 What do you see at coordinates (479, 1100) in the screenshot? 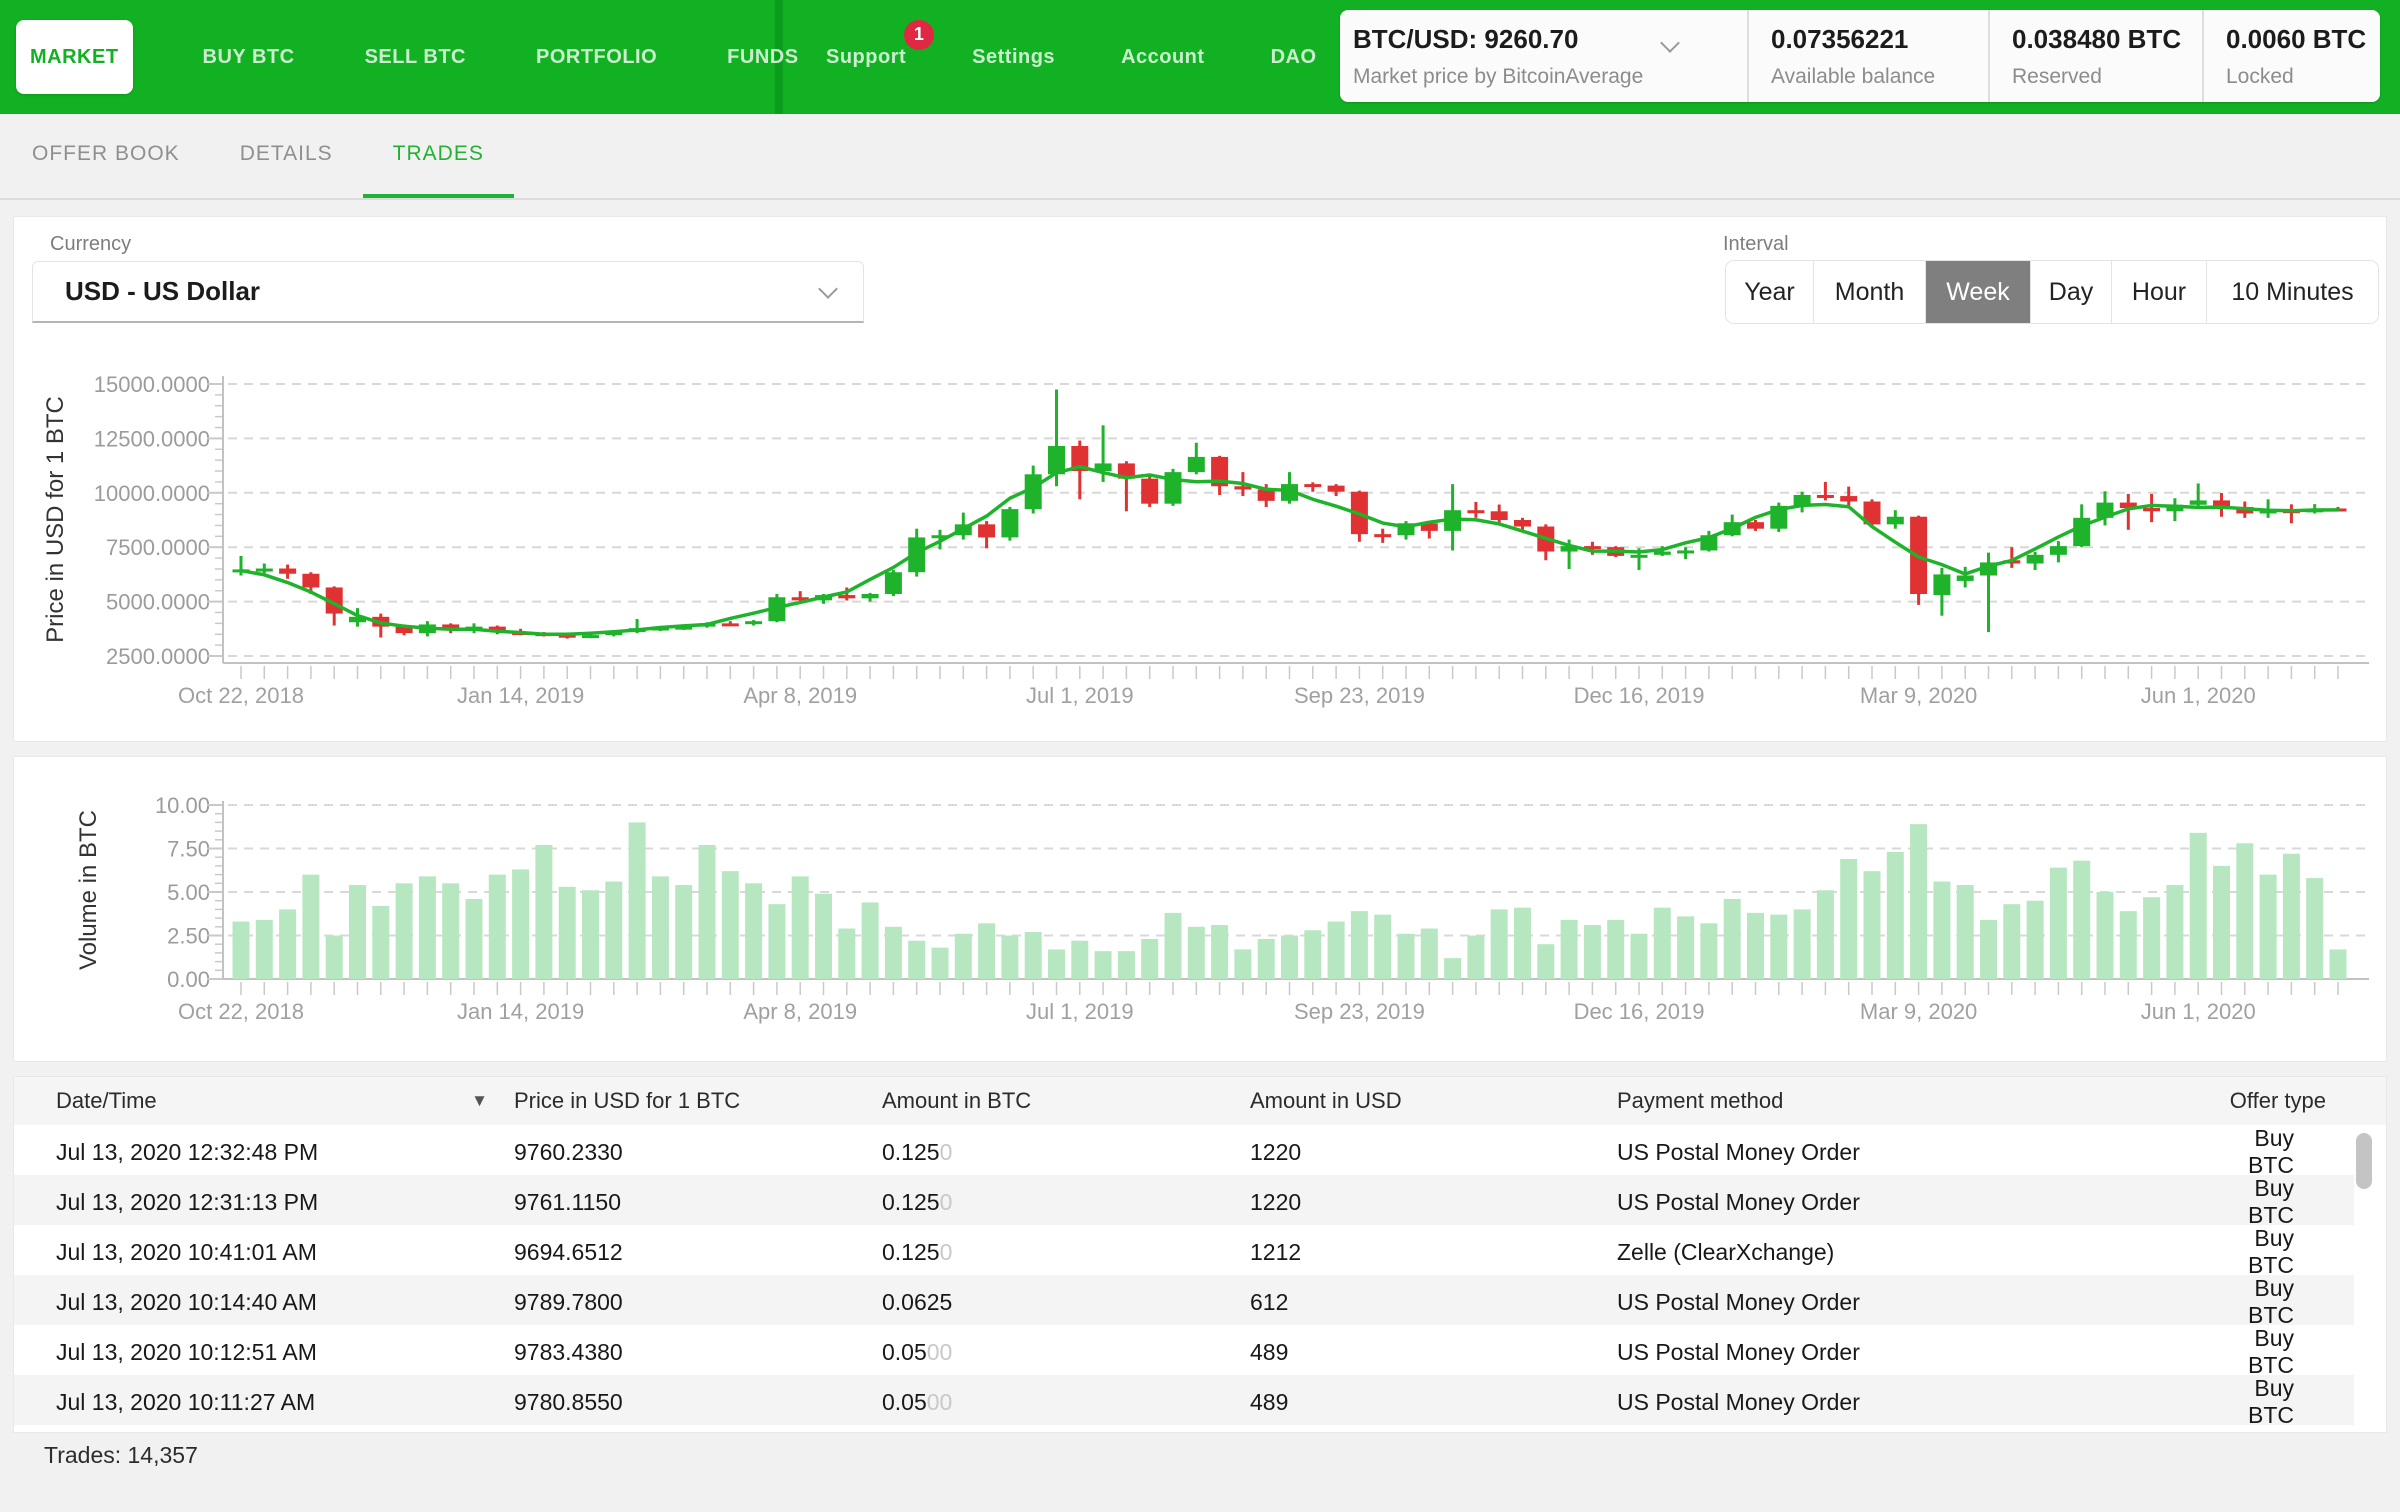
I see `sort-descending-icon: ▼` at bounding box center [479, 1100].